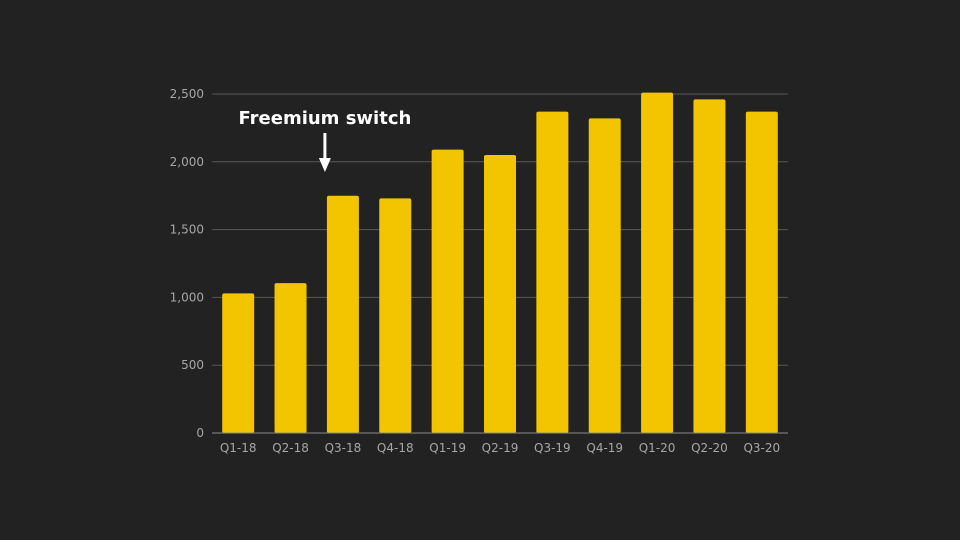 Image resolution: width=960 pixels, height=540 pixels. I want to click on x-tick-label: Q2-19, so click(500, 448).